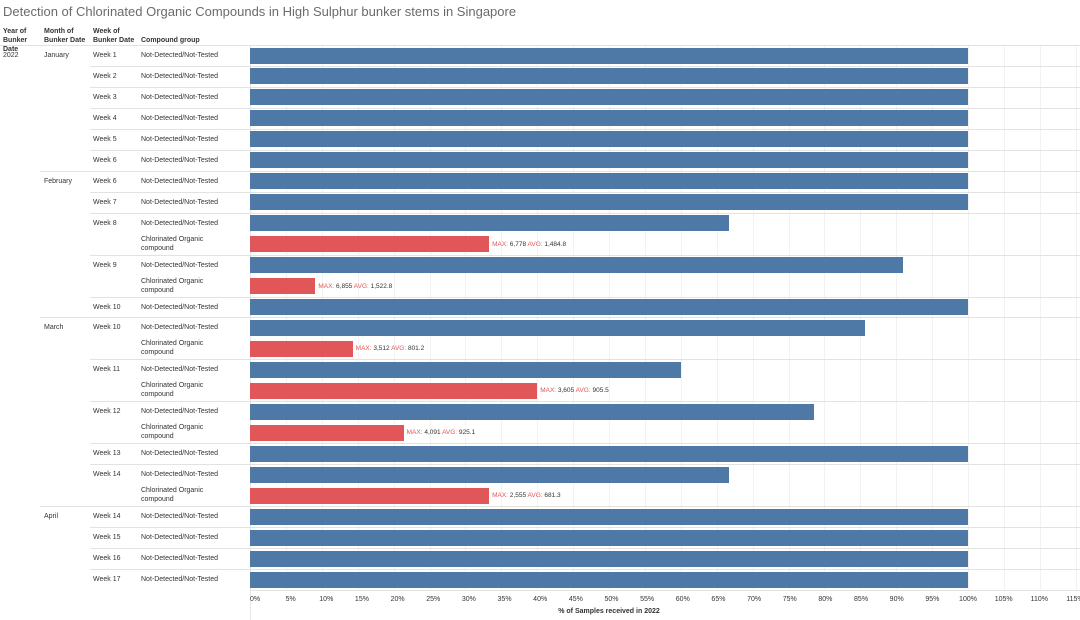 This screenshot has height=620, width=1080. What do you see at coordinates (1003, 599) in the screenshot?
I see `x-tick-label: 105%` at bounding box center [1003, 599].